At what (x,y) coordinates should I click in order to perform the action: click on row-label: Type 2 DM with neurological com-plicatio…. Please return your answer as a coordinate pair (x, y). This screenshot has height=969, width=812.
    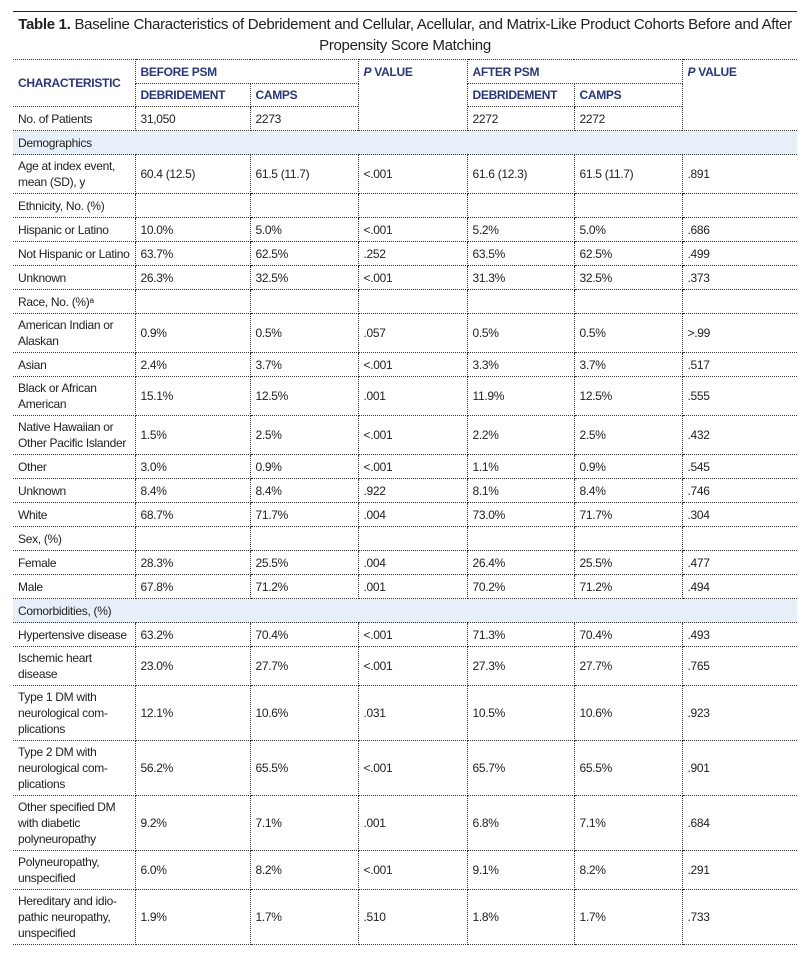
    Looking at the image, I should click on (74, 768).